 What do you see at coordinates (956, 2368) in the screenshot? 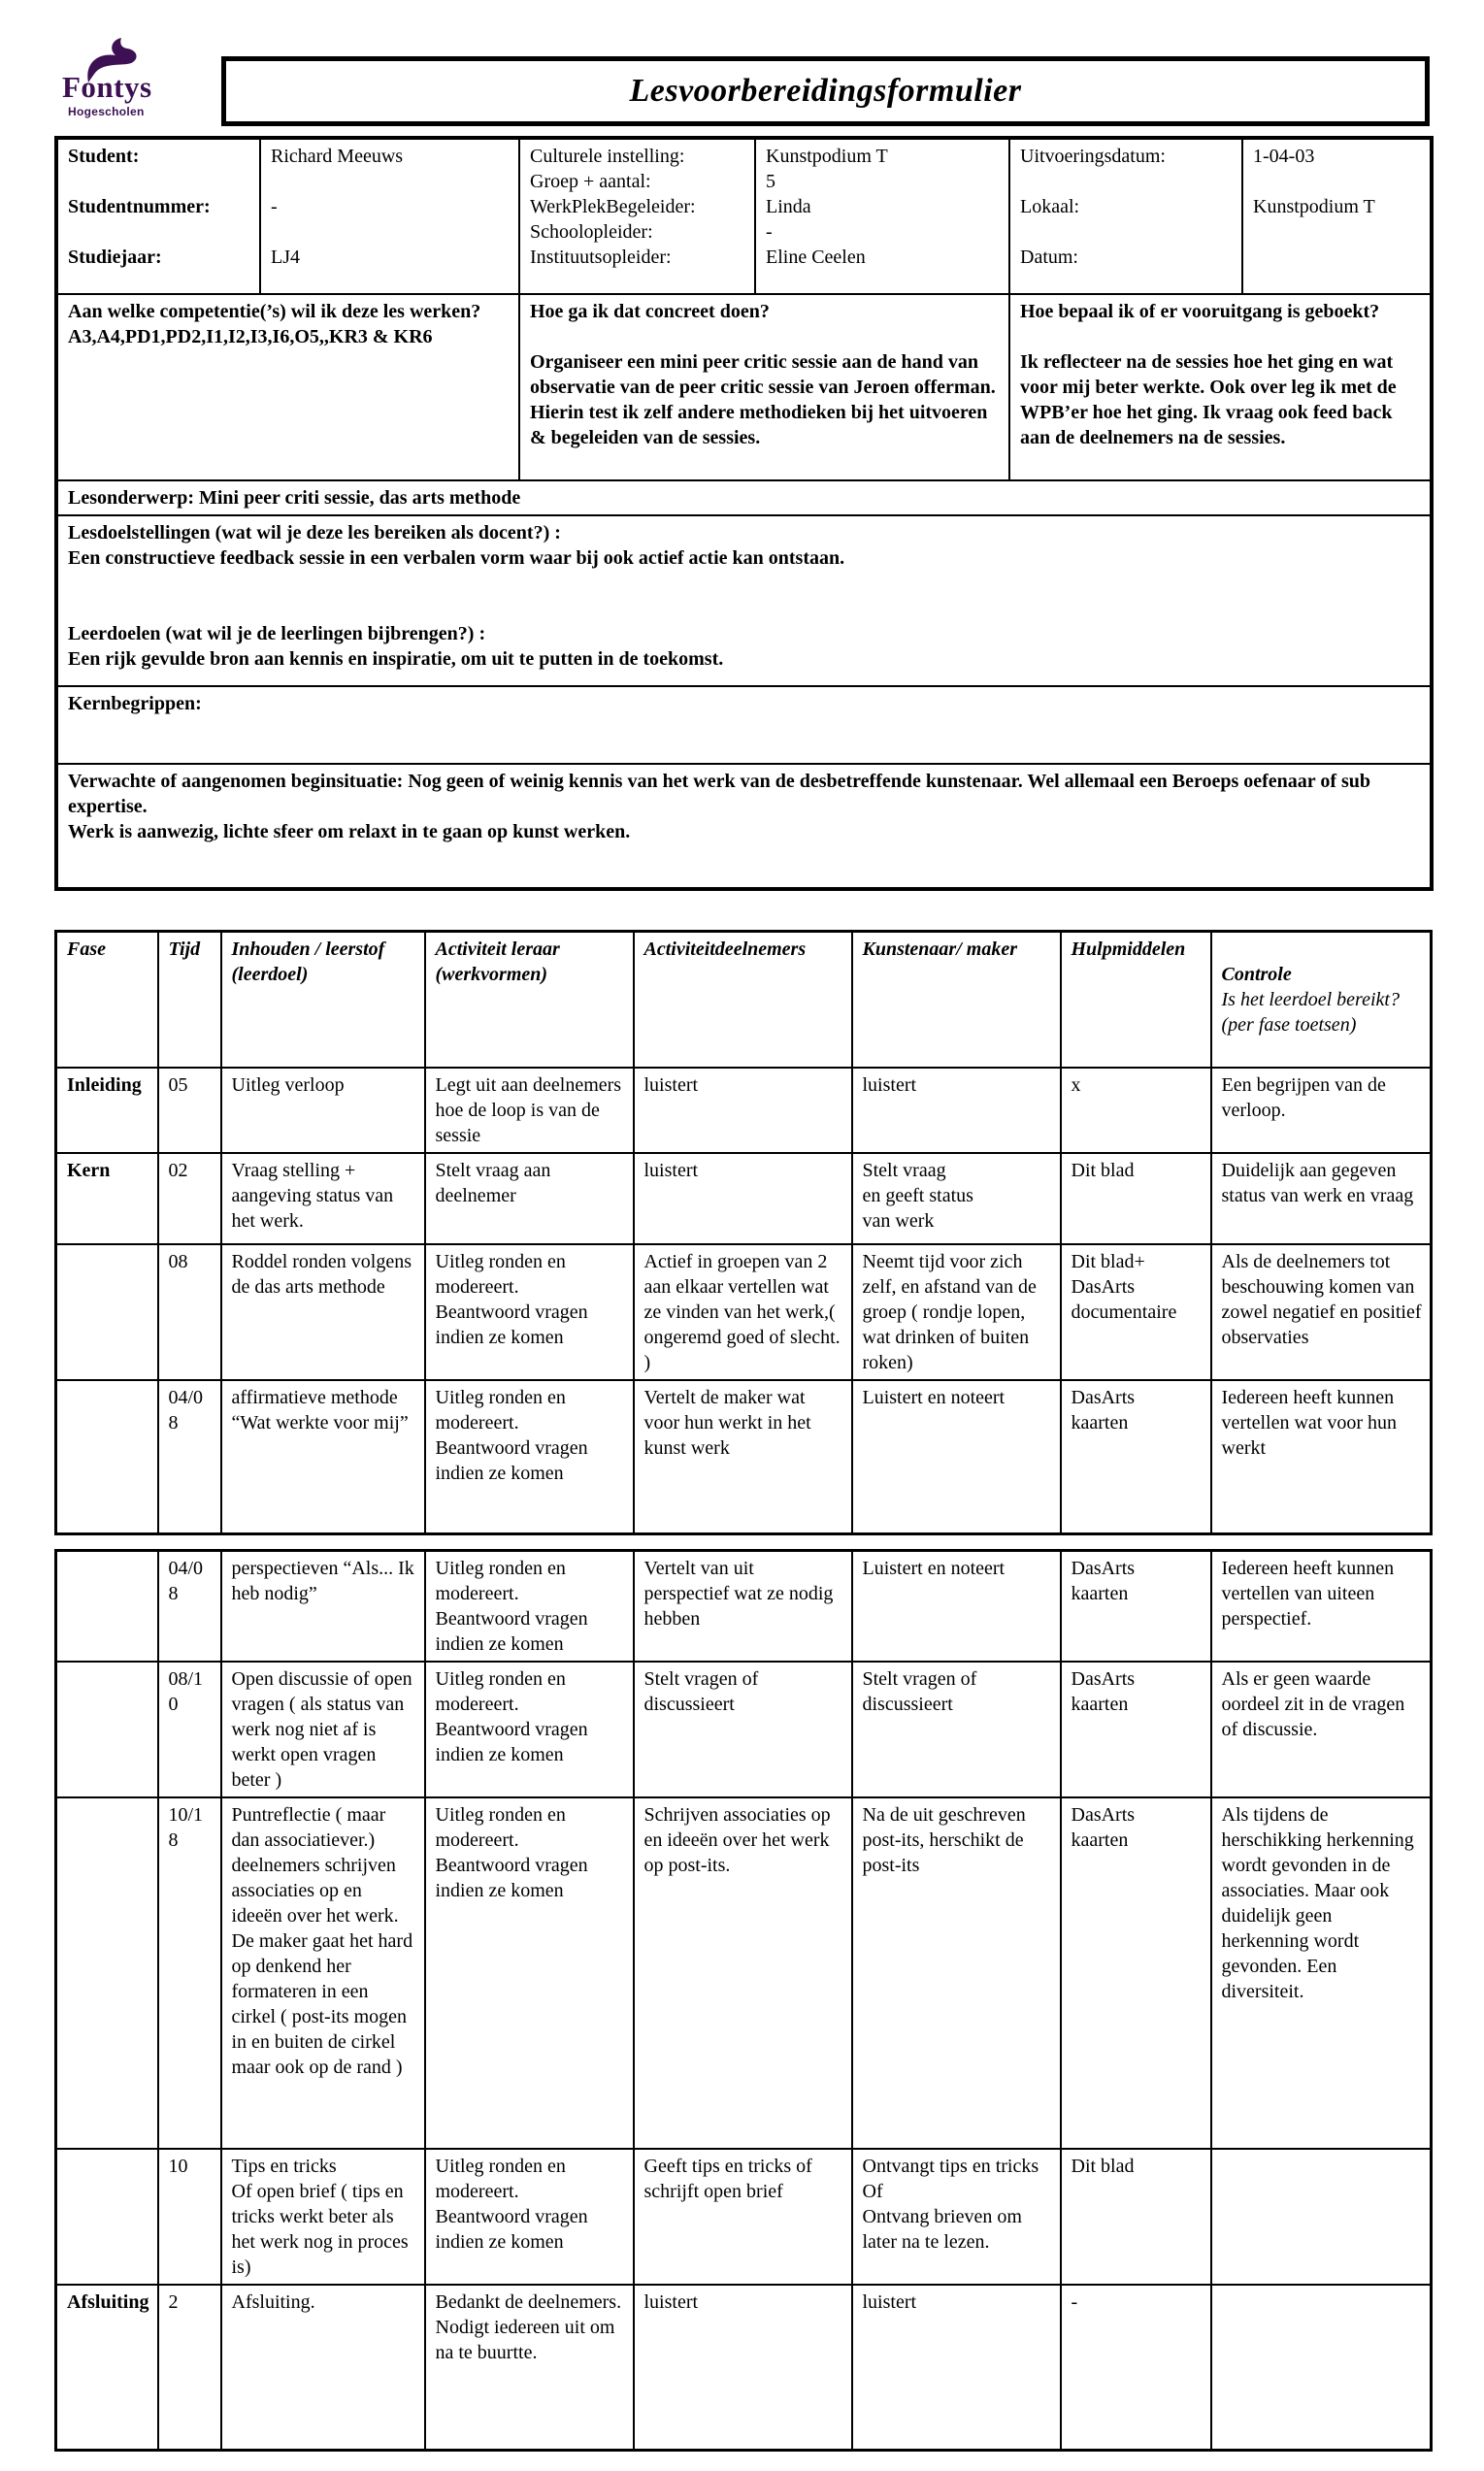
I see `kunstenaar-cell: luistert` at bounding box center [956, 2368].